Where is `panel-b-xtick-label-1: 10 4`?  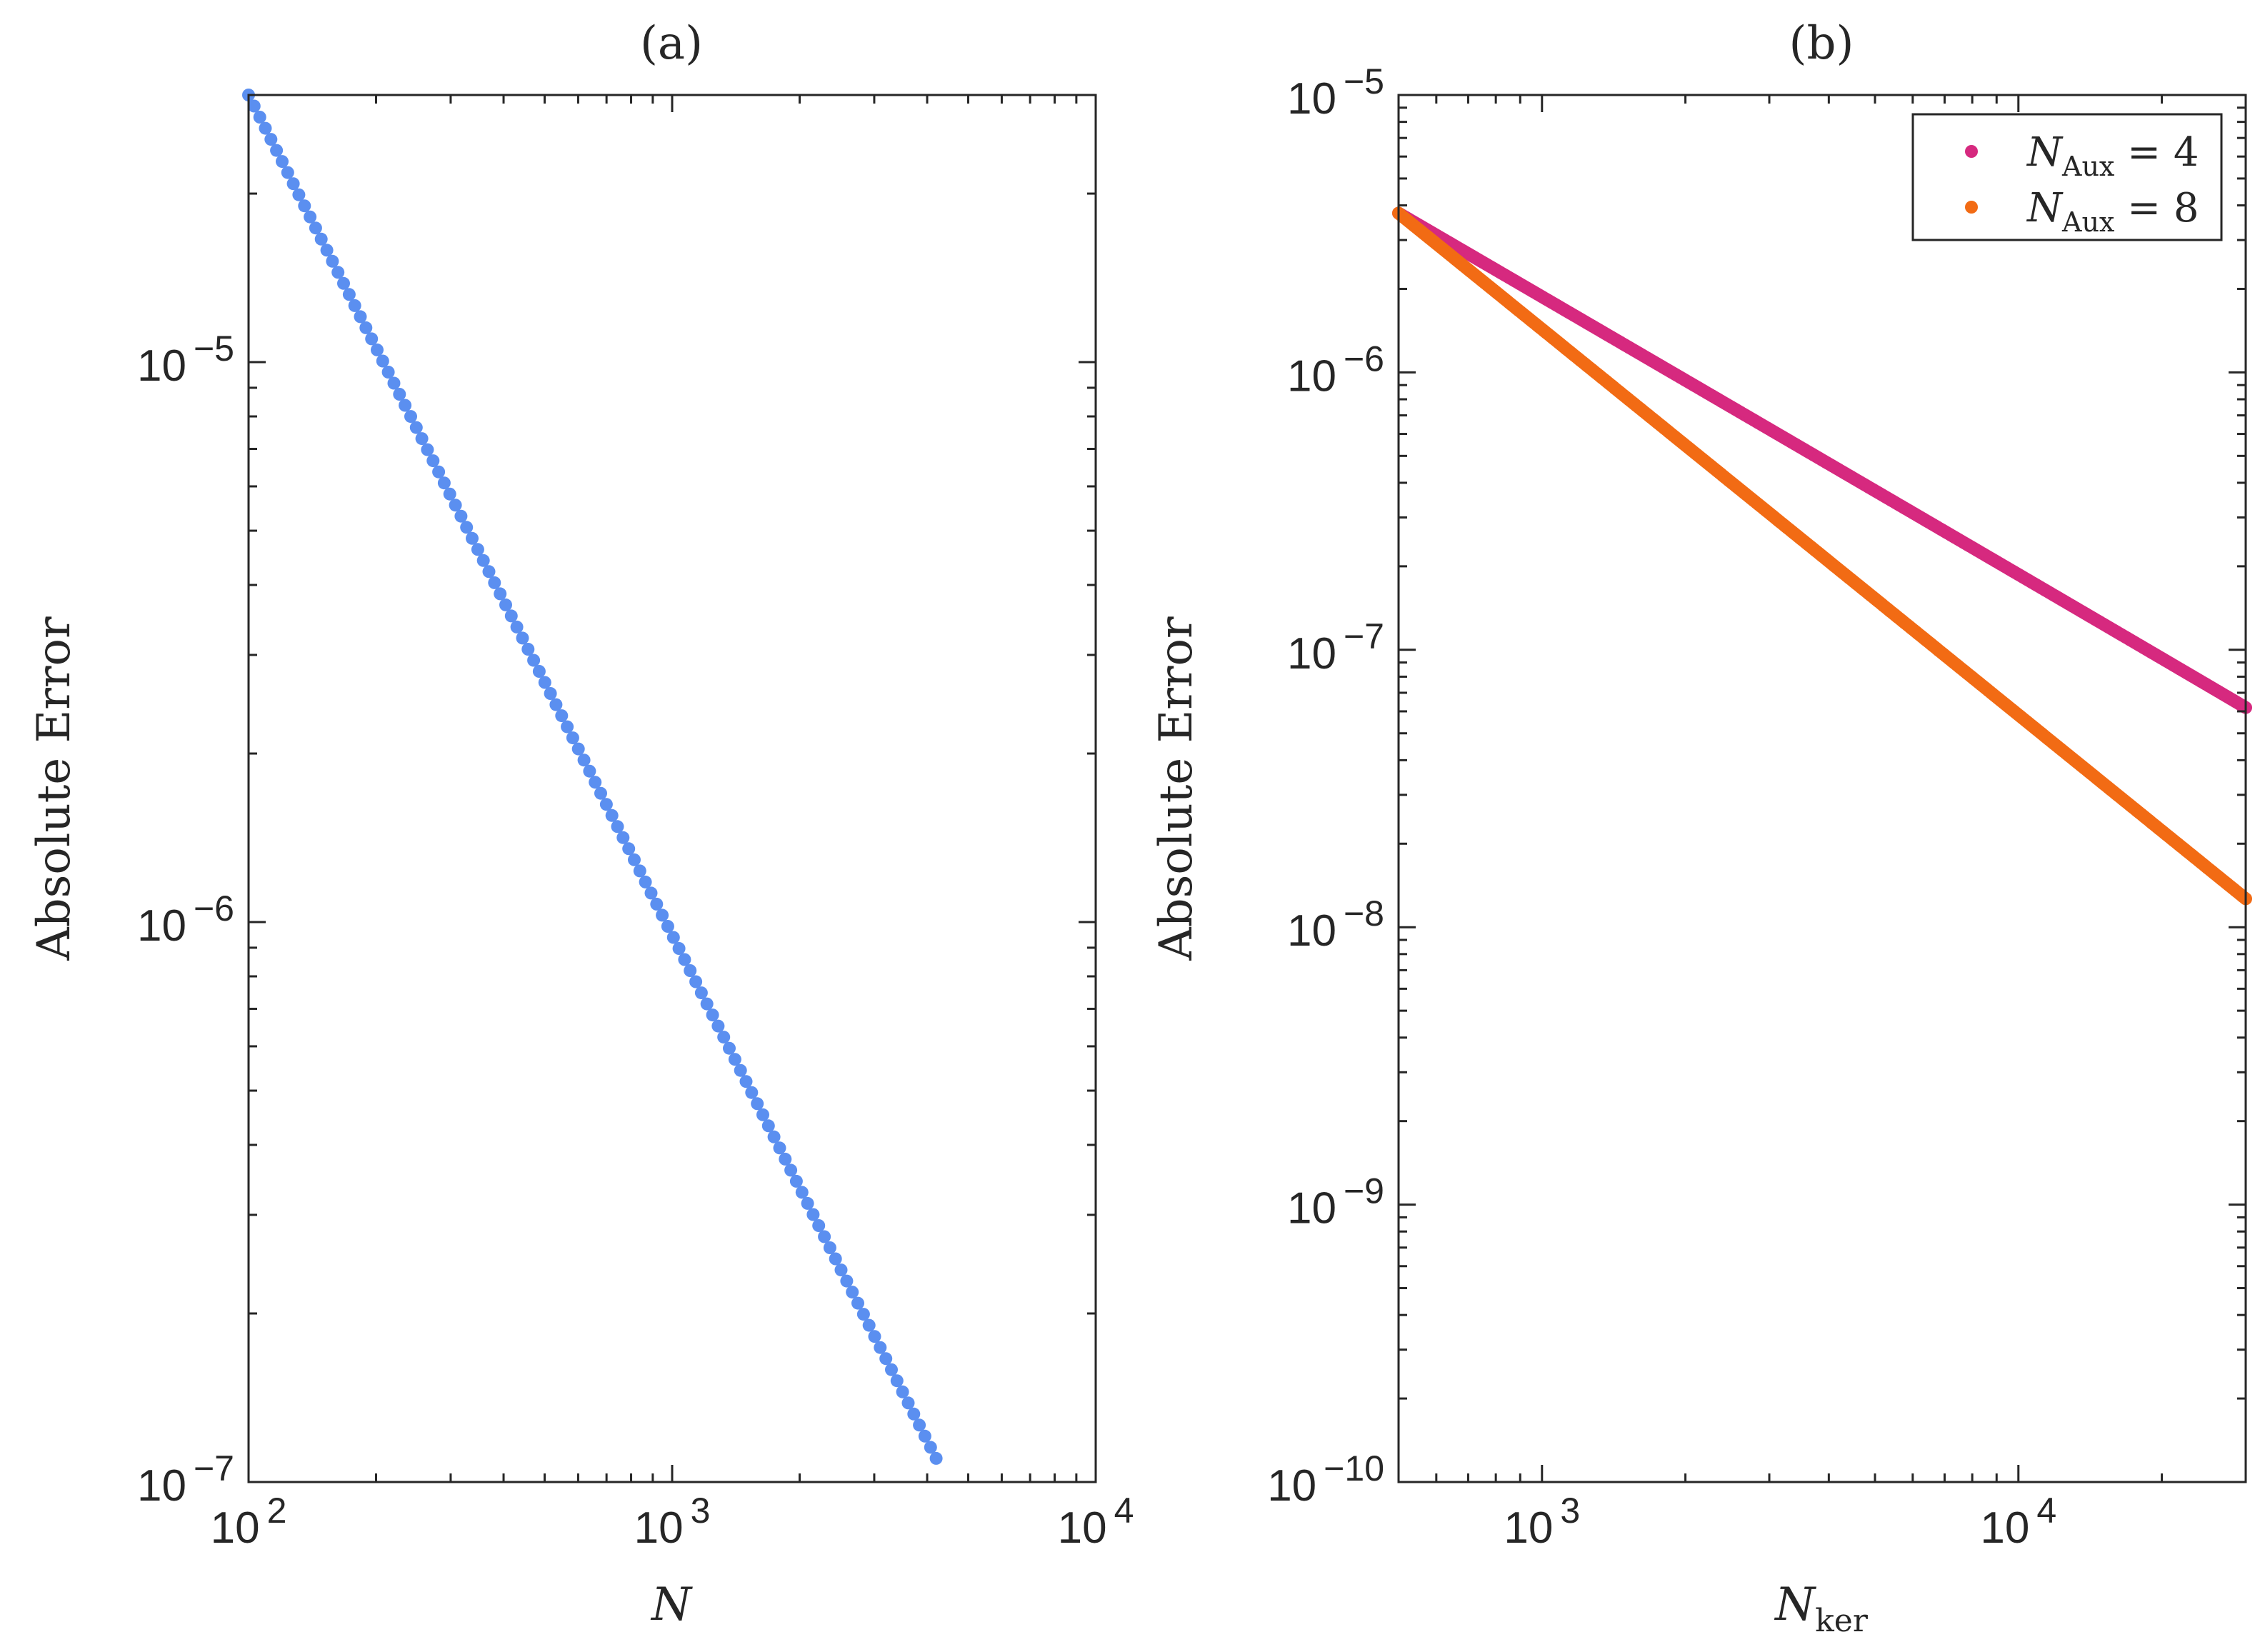 panel-b-xtick-label-1: 10 4 is located at coordinates (2018, 1522).